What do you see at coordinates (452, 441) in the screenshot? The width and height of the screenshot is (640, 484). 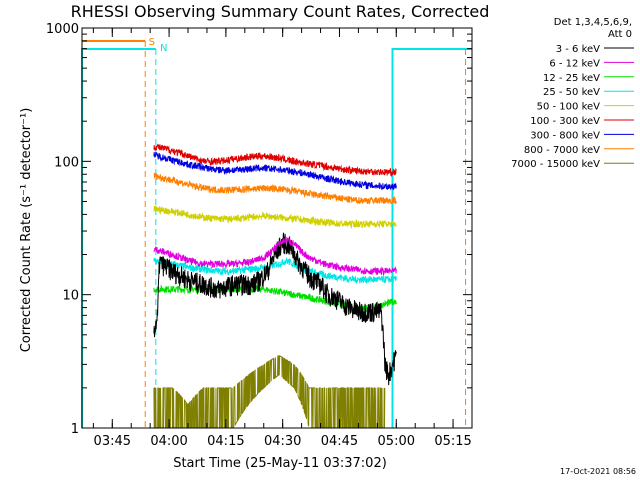 I see `x-tick-label: 05:15` at bounding box center [452, 441].